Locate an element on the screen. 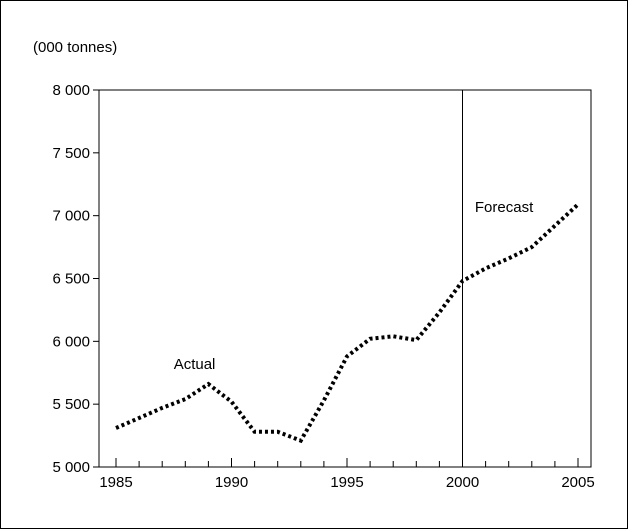 The width and height of the screenshot is (628, 530). annotation-label: Forecast is located at coordinates (504, 207).